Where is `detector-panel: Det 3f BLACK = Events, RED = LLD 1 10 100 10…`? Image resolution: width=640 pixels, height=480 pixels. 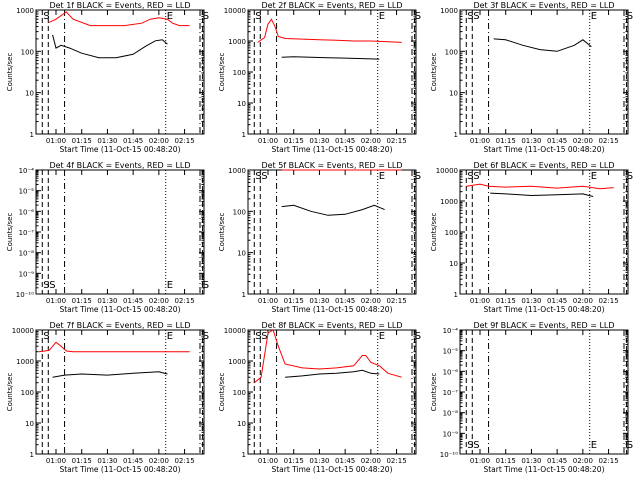
detector-panel: Det 3f BLACK = Events, RED = LLD 1 10 100 10… is located at coordinates (531, 77).